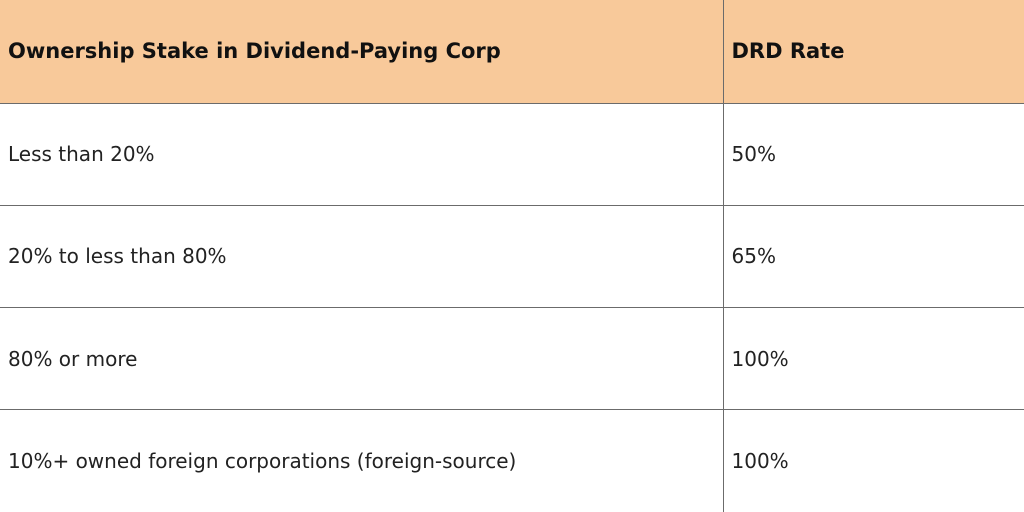 This screenshot has height=512, width=1024. What do you see at coordinates (362, 154) in the screenshot?
I see `ownership-stake-cell: Less than 20%` at bounding box center [362, 154].